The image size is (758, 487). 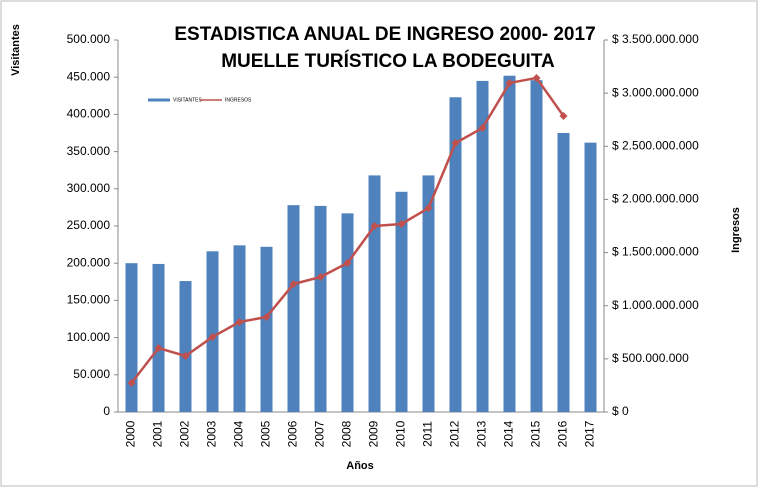 I want to click on x-tick-label: 2011, so click(x=428, y=434).